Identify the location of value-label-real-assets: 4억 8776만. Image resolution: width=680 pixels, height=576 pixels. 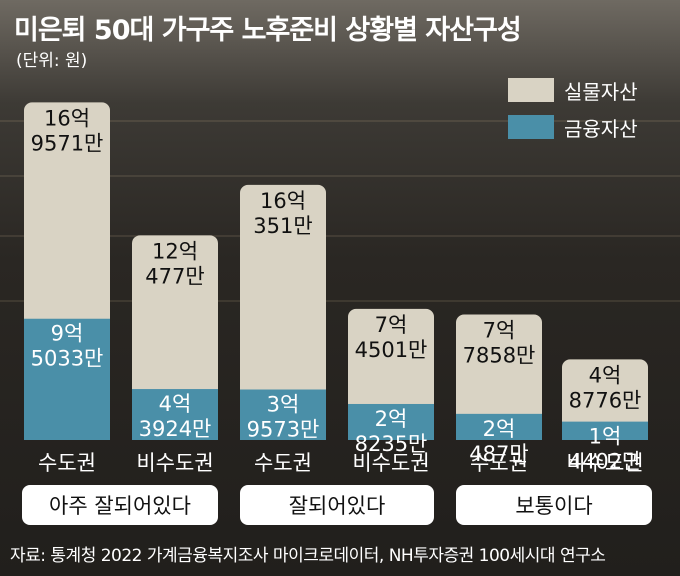
(605, 387).